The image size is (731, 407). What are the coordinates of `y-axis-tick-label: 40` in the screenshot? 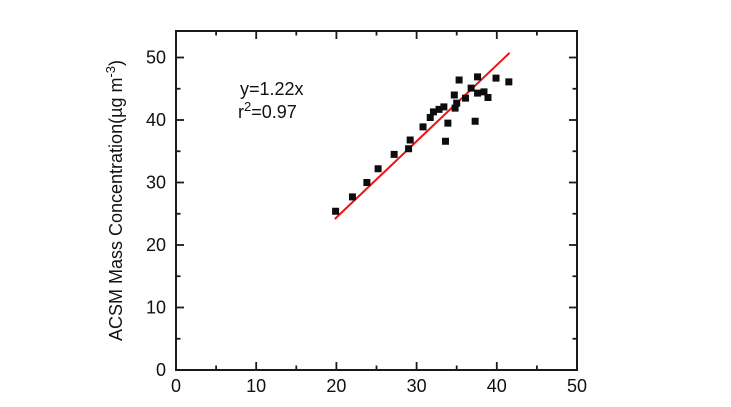 It's located at (156, 120).